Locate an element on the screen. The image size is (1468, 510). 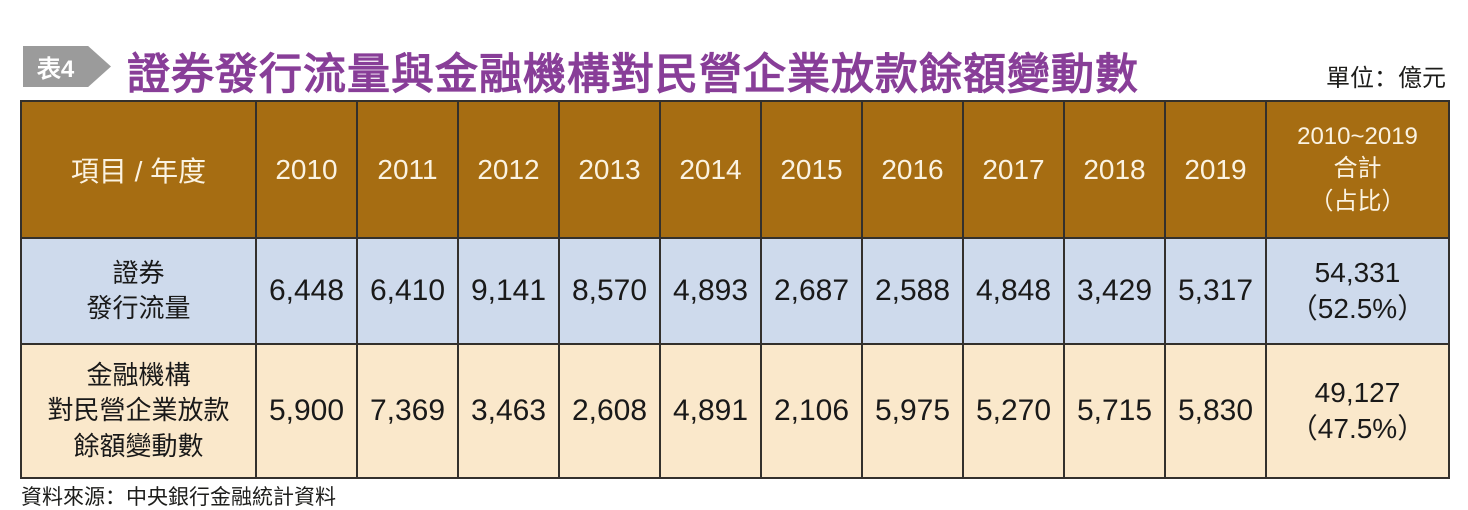
value-cell: 4,848 is located at coordinates (1013, 291).